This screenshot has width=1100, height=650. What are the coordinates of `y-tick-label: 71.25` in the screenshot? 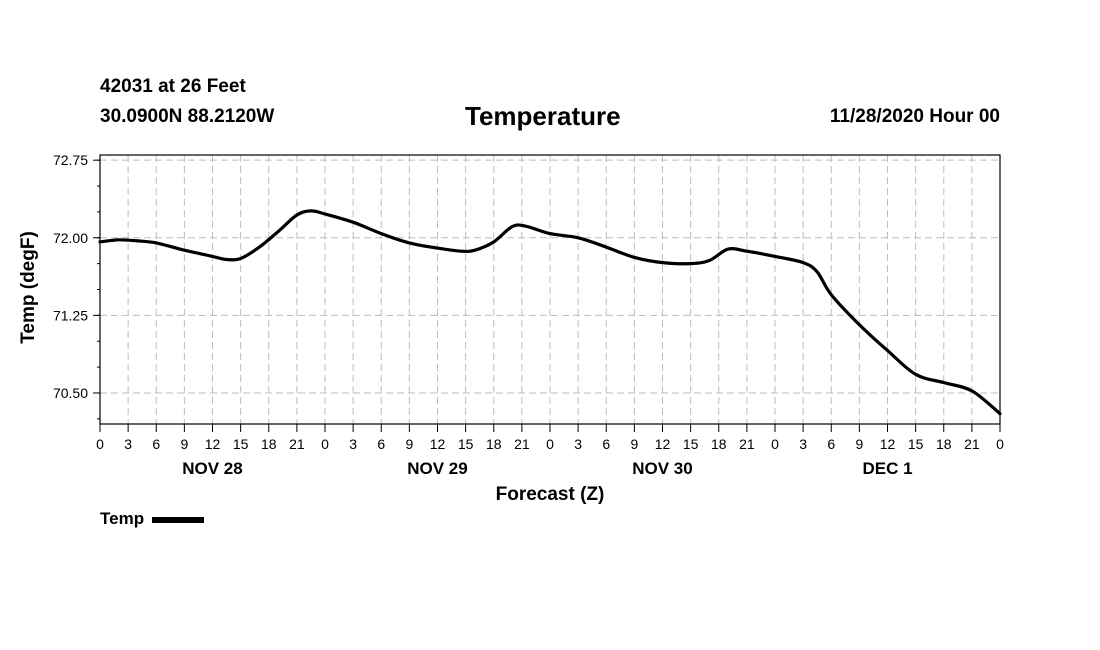 It's located at (70, 315).